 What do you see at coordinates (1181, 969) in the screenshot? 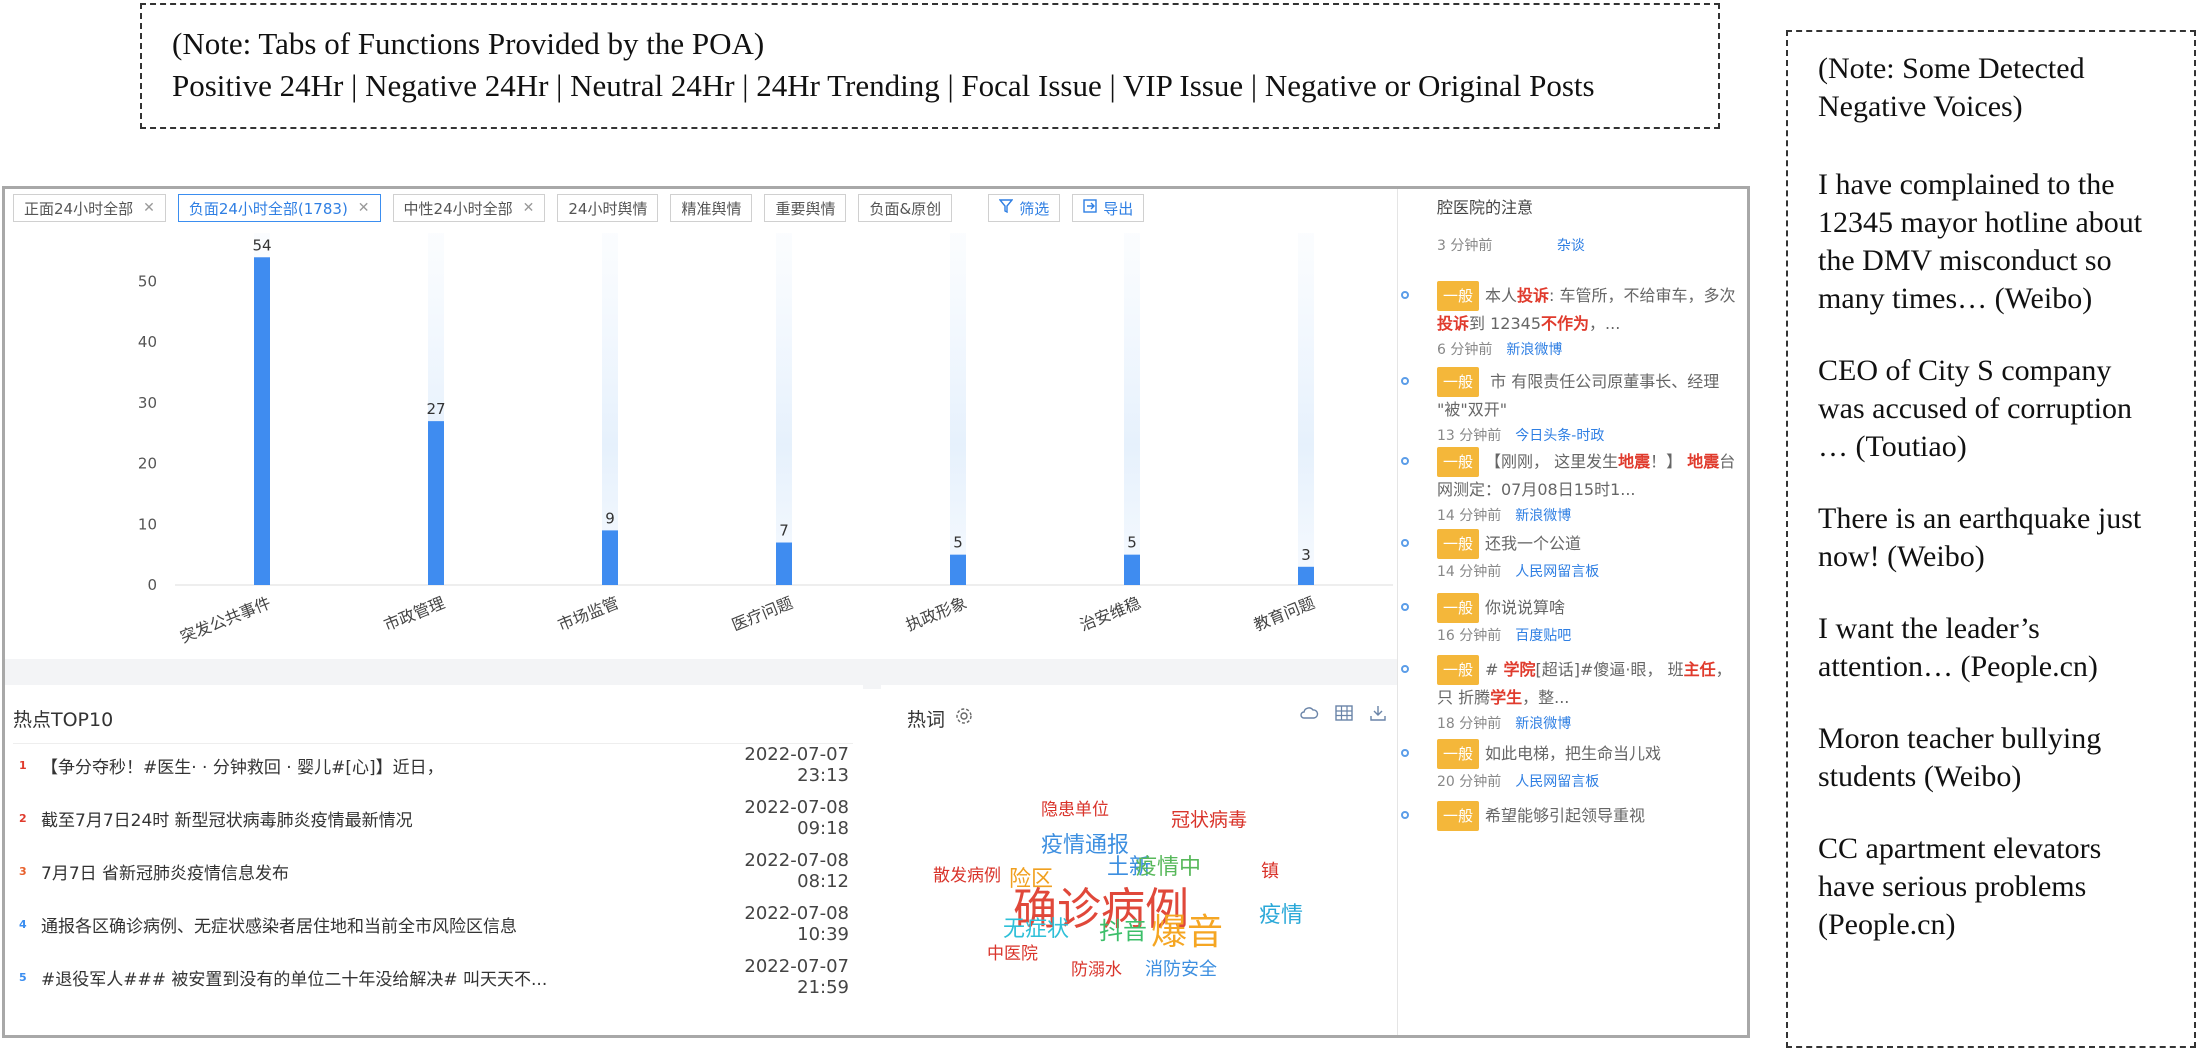
I see `hot-word: 消防安全` at bounding box center [1181, 969].